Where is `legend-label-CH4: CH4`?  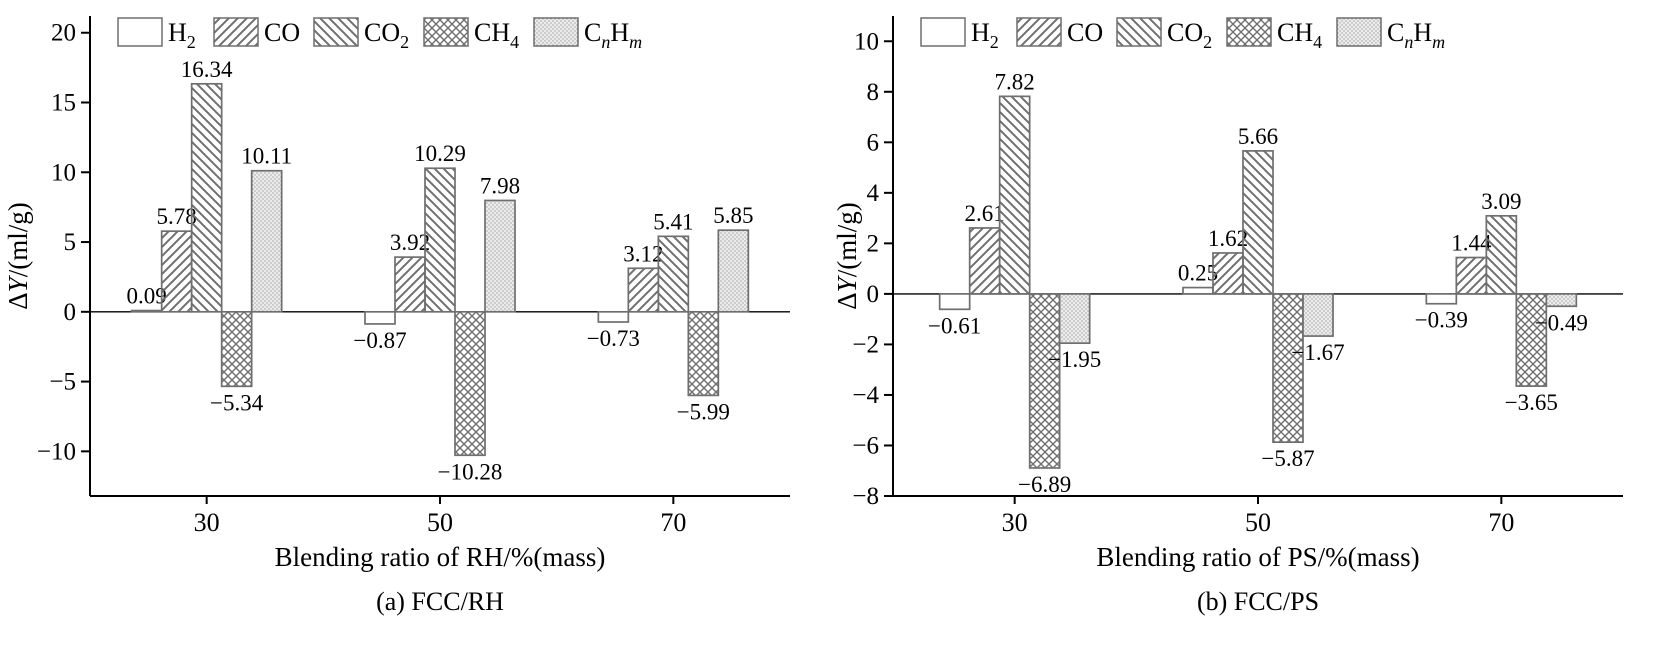 legend-label-CH4: CH4 is located at coordinates (1299, 35).